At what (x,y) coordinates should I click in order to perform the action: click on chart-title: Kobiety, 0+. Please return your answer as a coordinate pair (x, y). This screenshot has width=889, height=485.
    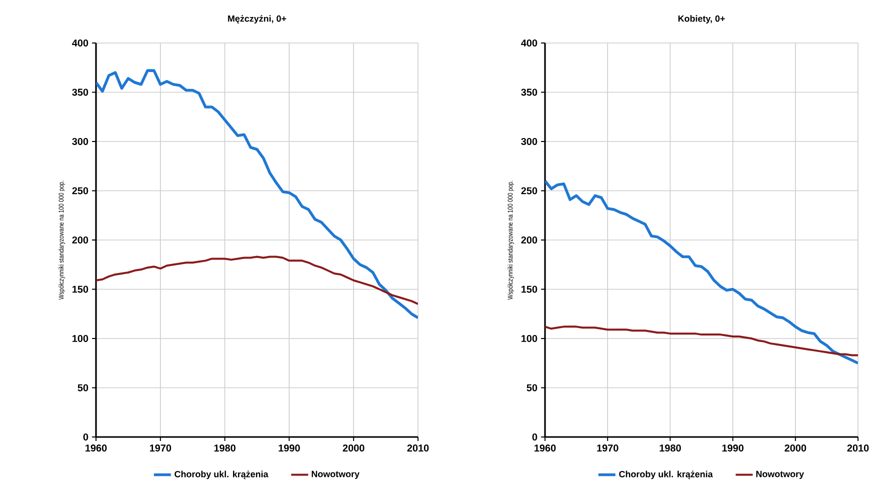
    Looking at the image, I should click on (701, 19).